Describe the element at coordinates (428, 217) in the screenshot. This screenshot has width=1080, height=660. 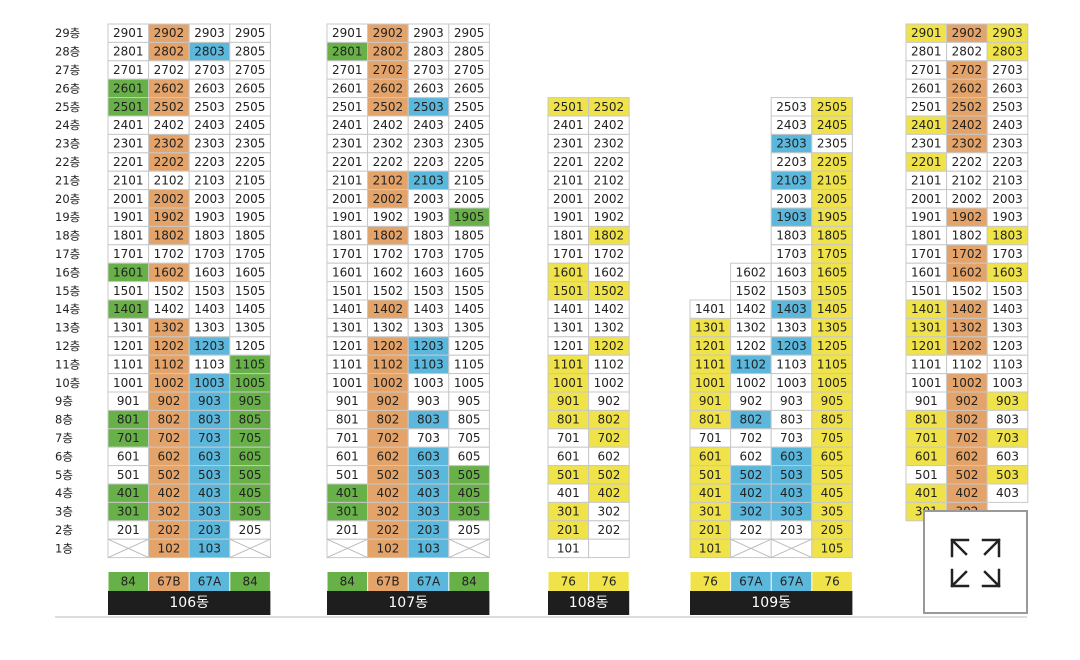
I see `unit-number: 1903` at that location.